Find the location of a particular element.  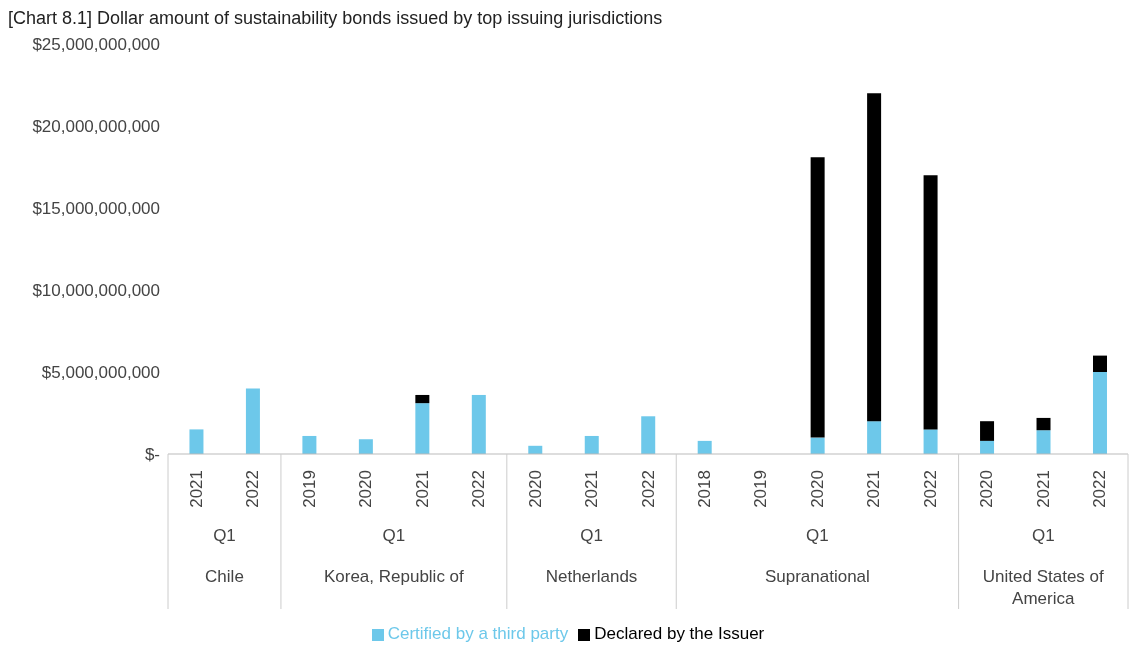

legend-label: Certified by a third party is located at coordinates (478, 633).